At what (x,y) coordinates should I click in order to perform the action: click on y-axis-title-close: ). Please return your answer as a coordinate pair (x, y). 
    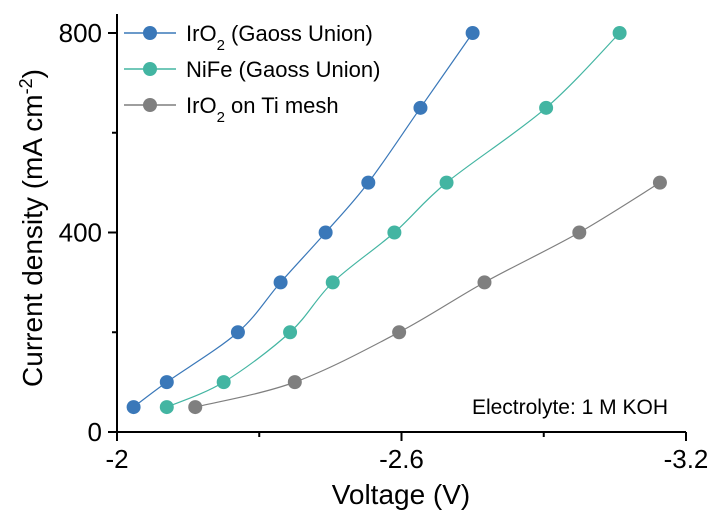
    Looking at the image, I should click on (32, 73).